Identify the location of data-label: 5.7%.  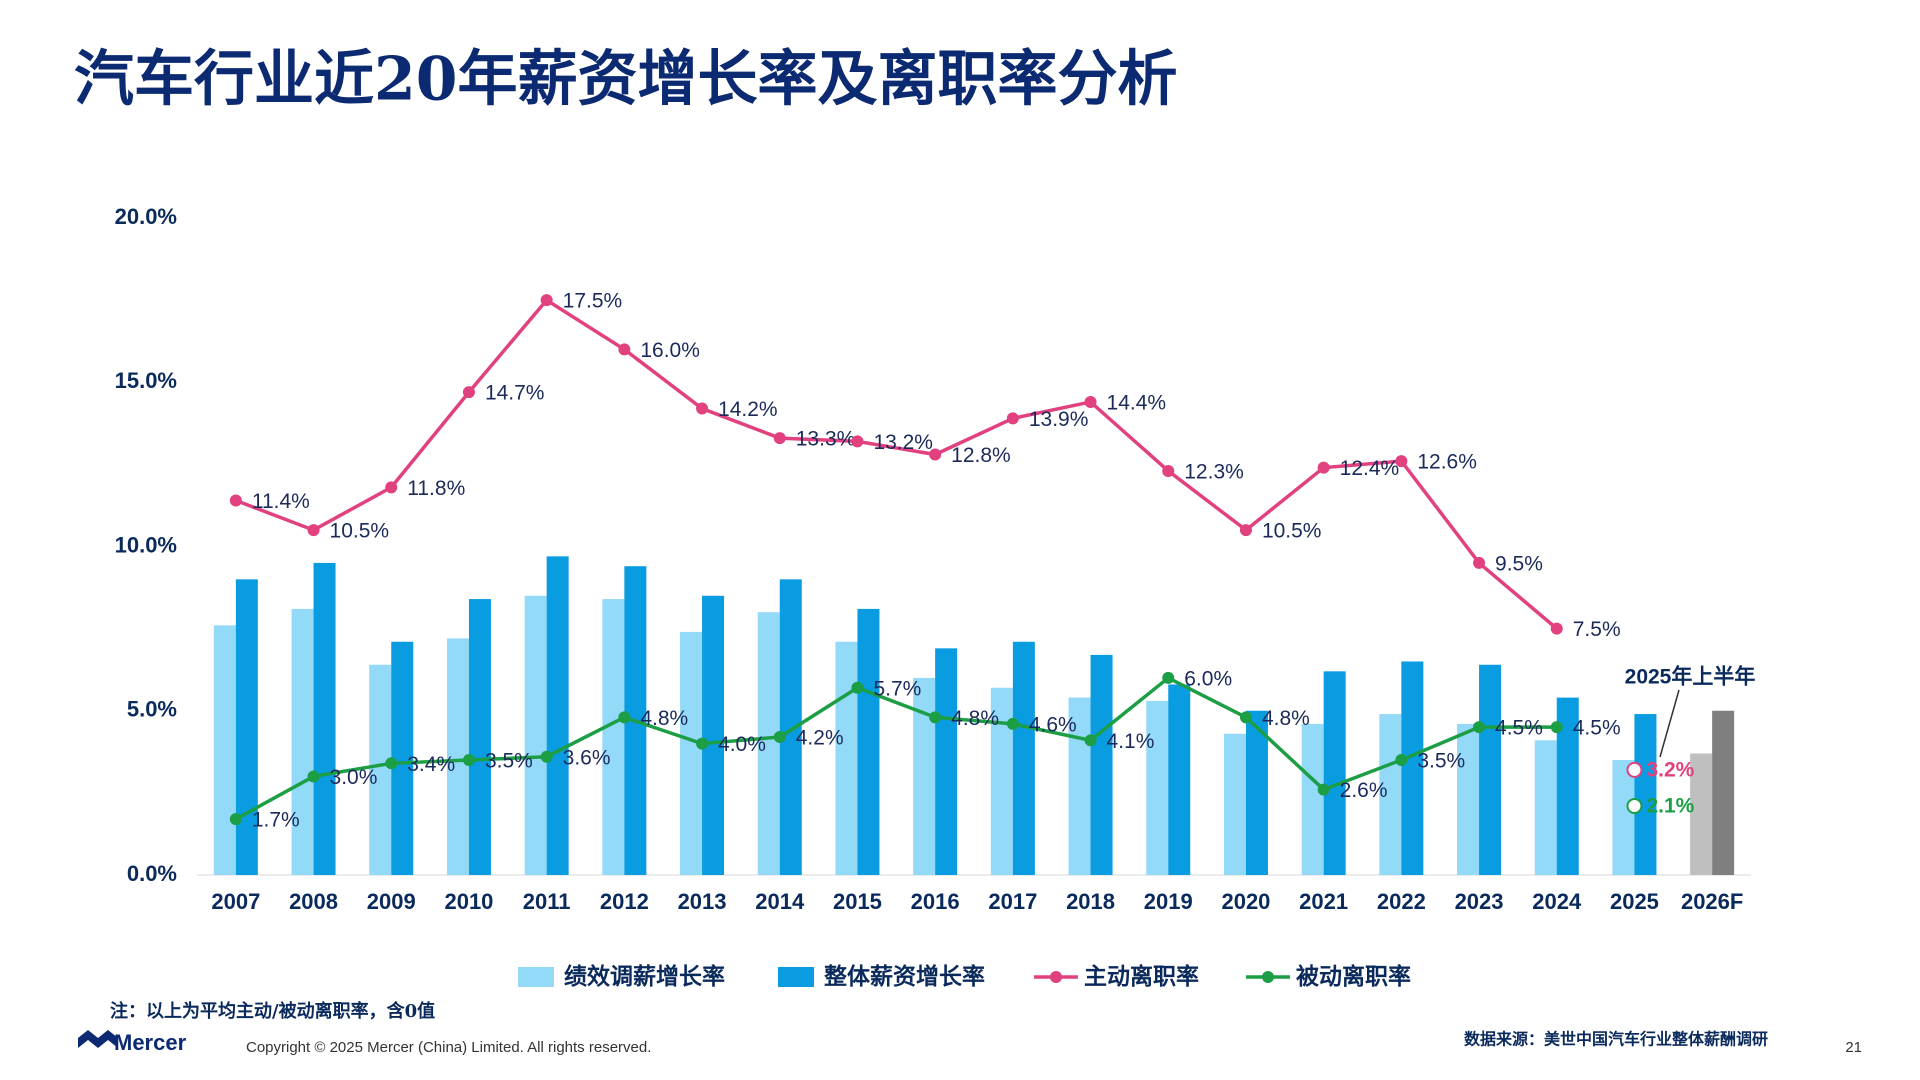
(897, 688).